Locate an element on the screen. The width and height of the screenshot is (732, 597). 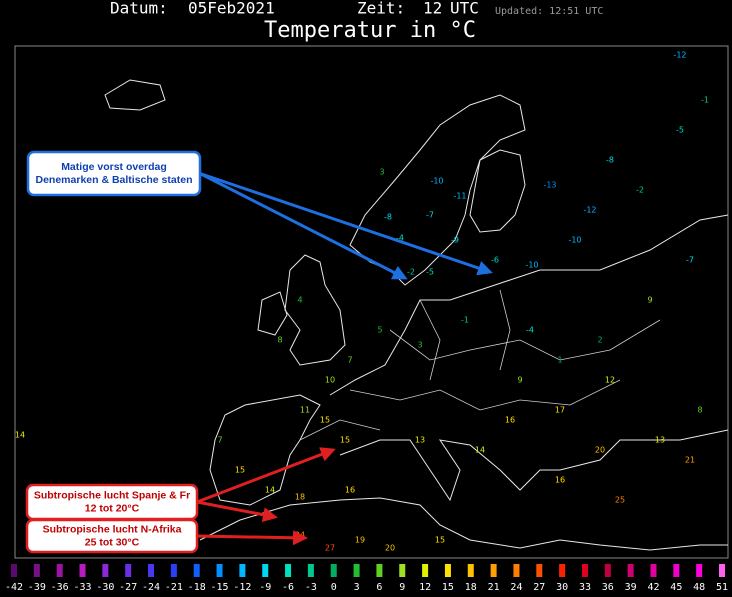
annotation-text: Subtropische lucht N-Afrika is located at coordinates (112, 529).